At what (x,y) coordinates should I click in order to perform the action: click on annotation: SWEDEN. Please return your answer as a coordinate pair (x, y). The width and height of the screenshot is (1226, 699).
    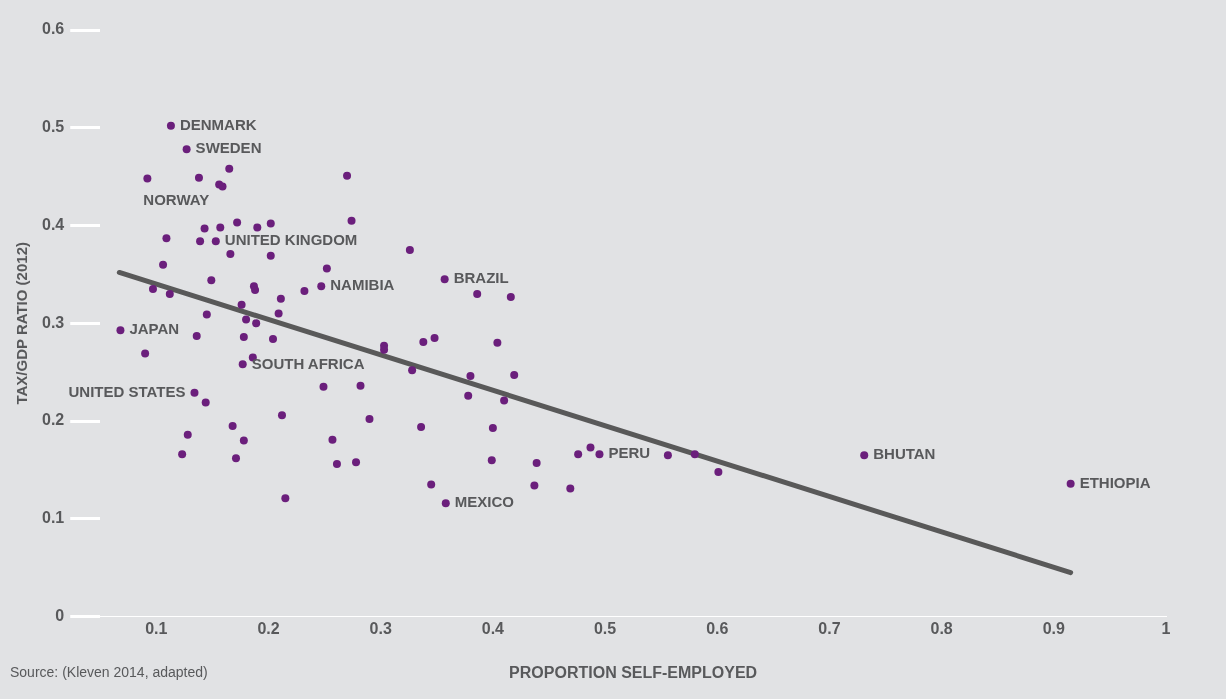
    Looking at the image, I should click on (228, 148).